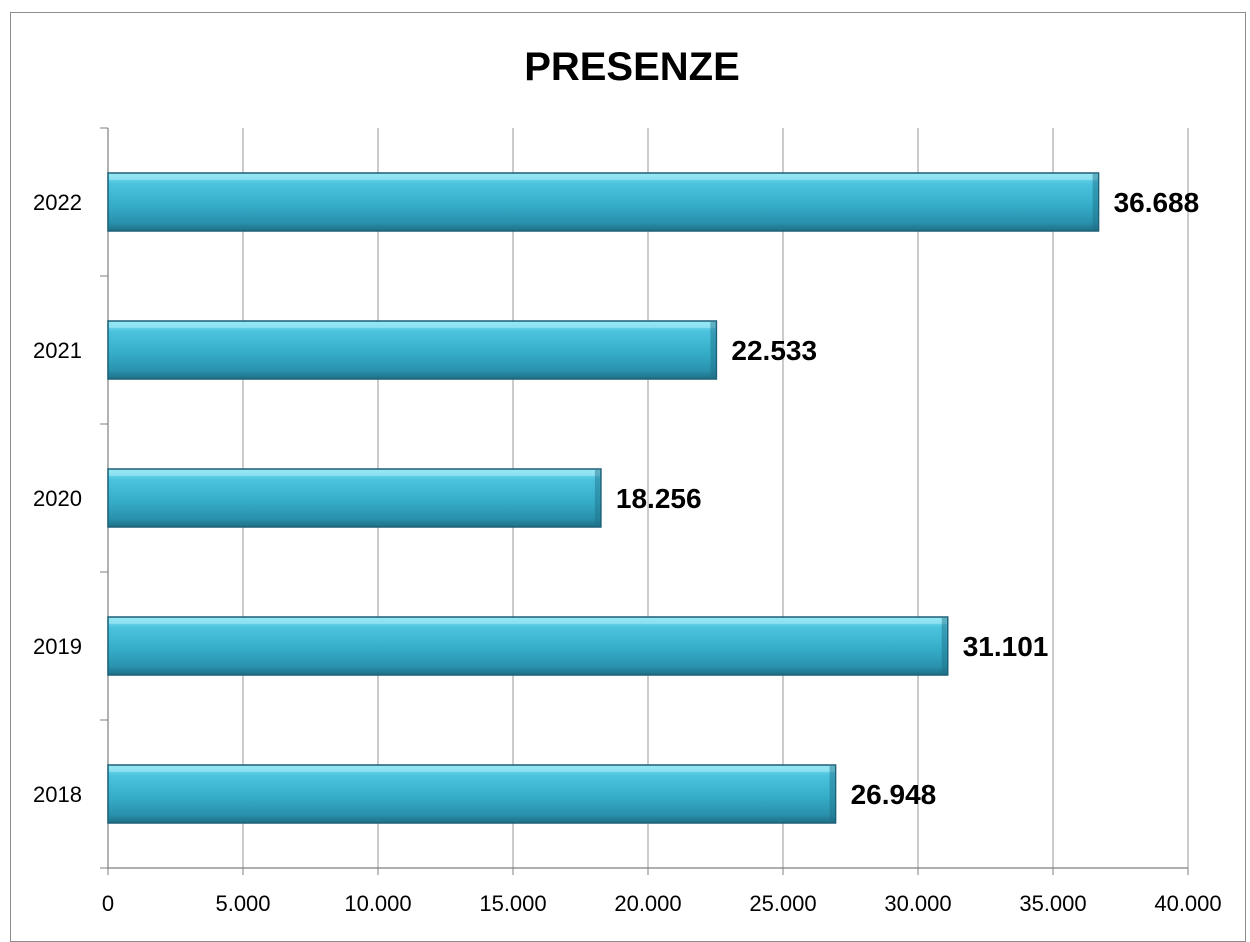 The width and height of the screenshot is (1250, 942). What do you see at coordinates (1187, 903) in the screenshot?
I see `x-tick-label: 40.000` at bounding box center [1187, 903].